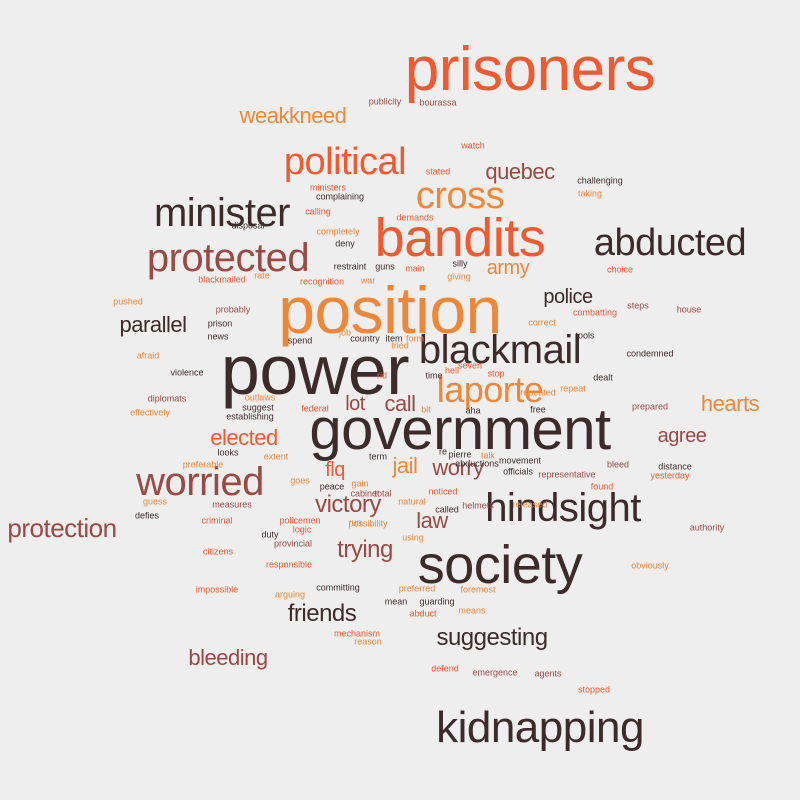  What do you see at coordinates (155, 501) in the screenshot?
I see `word-guess: guess` at bounding box center [155, 501].